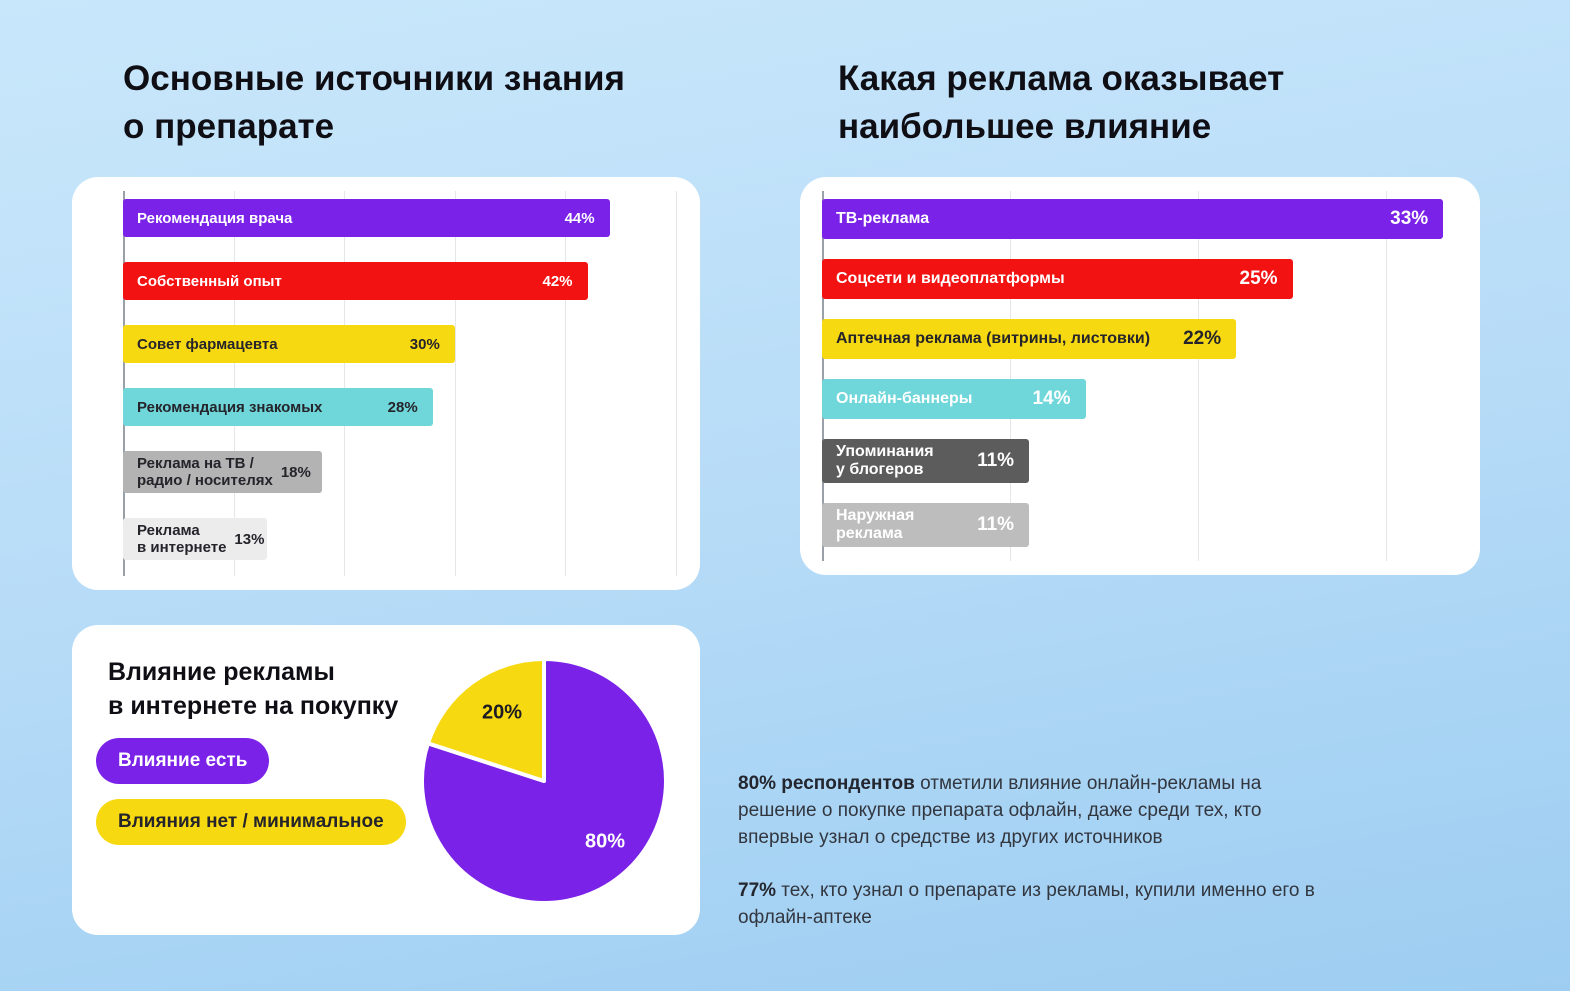  I want to click on pie-chart-title: Влияние рекламы в интернете на покупку, so click(253, 689).